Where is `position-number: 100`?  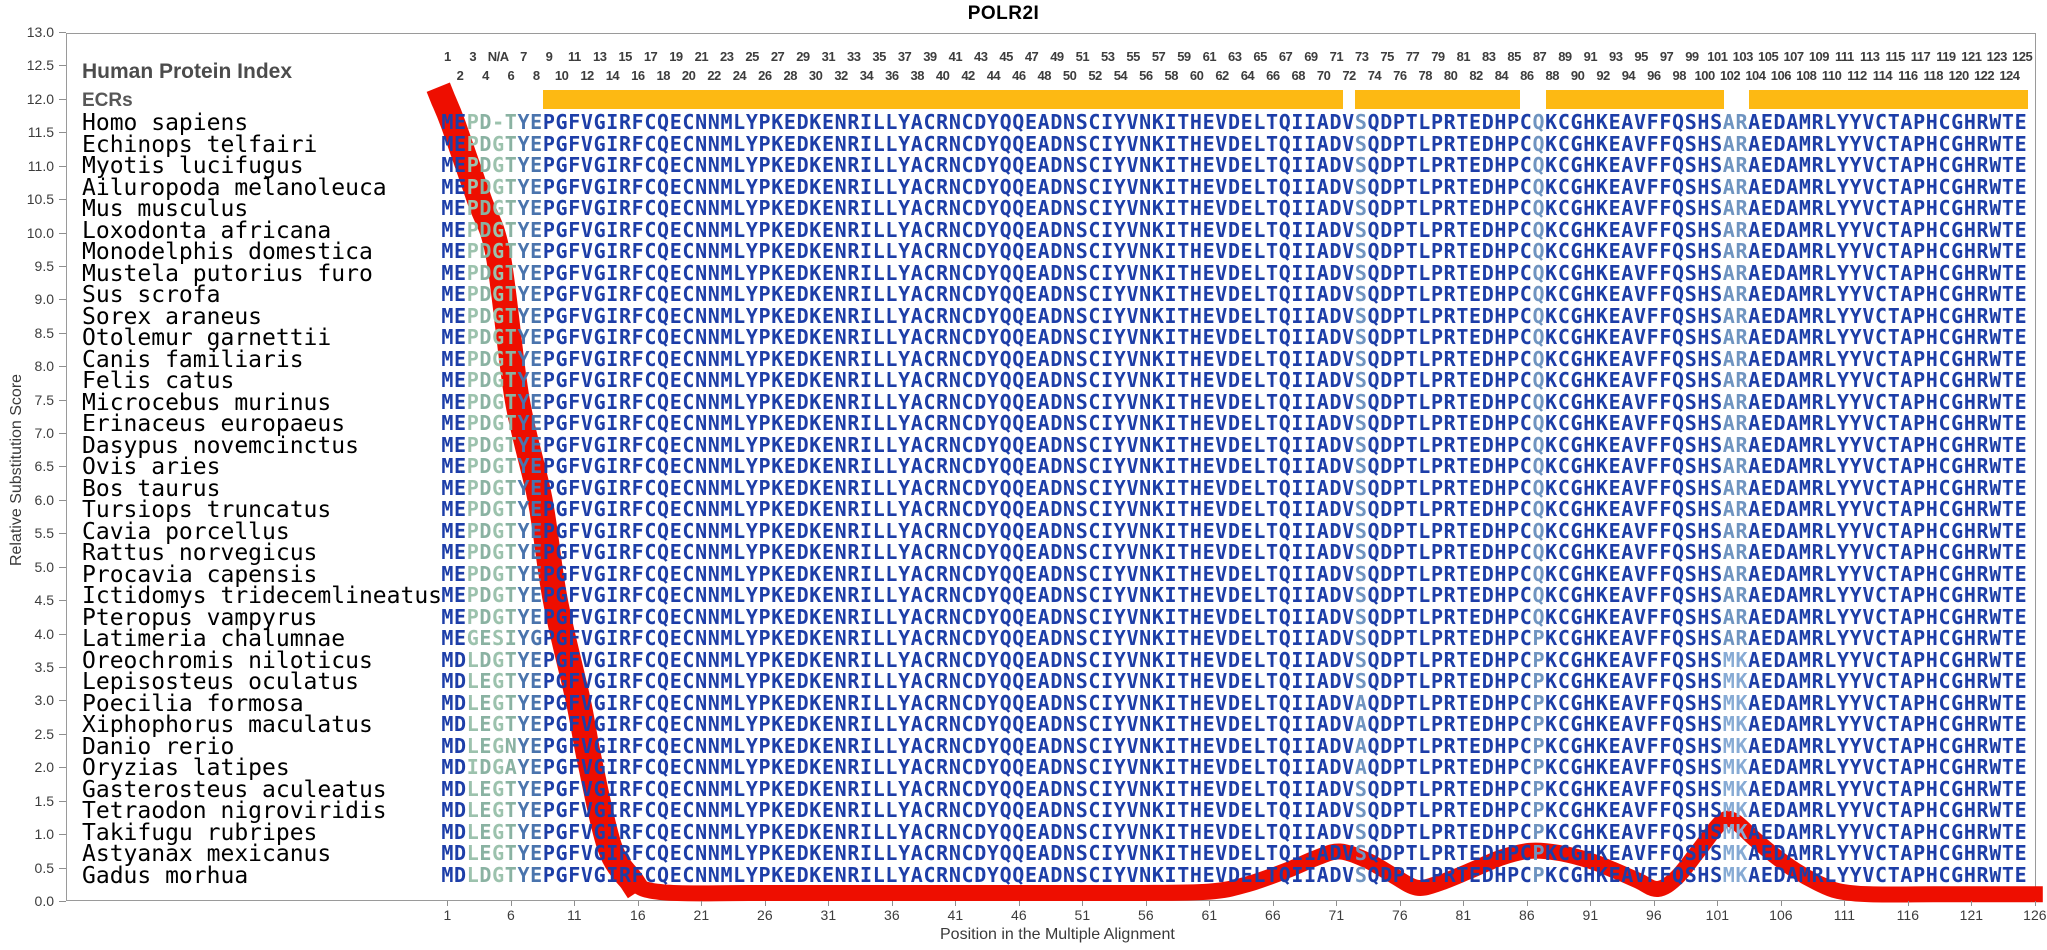 position-number: 100 is located at coordinates (1705, 75).